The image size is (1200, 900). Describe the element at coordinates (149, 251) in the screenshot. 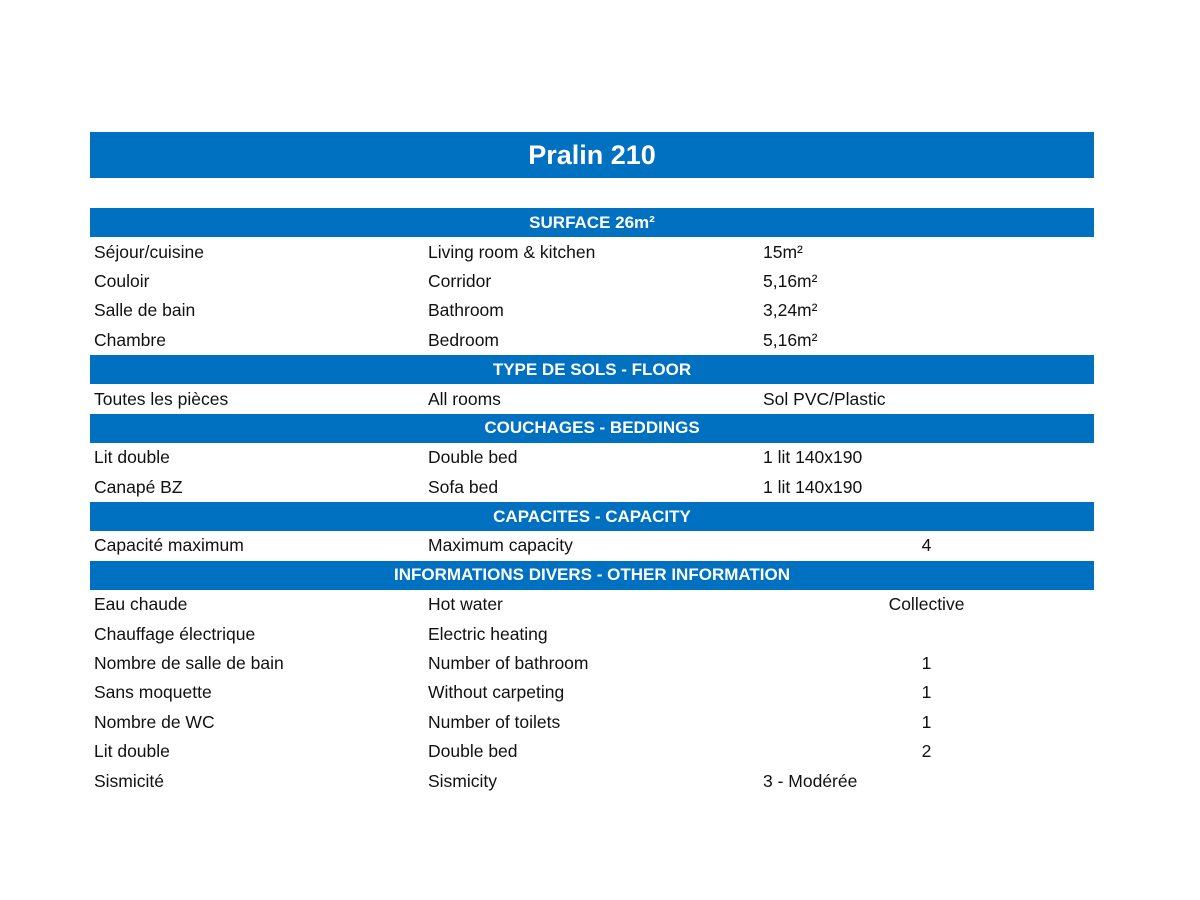

I see `french-label: Séjour/cuisine` at that location.